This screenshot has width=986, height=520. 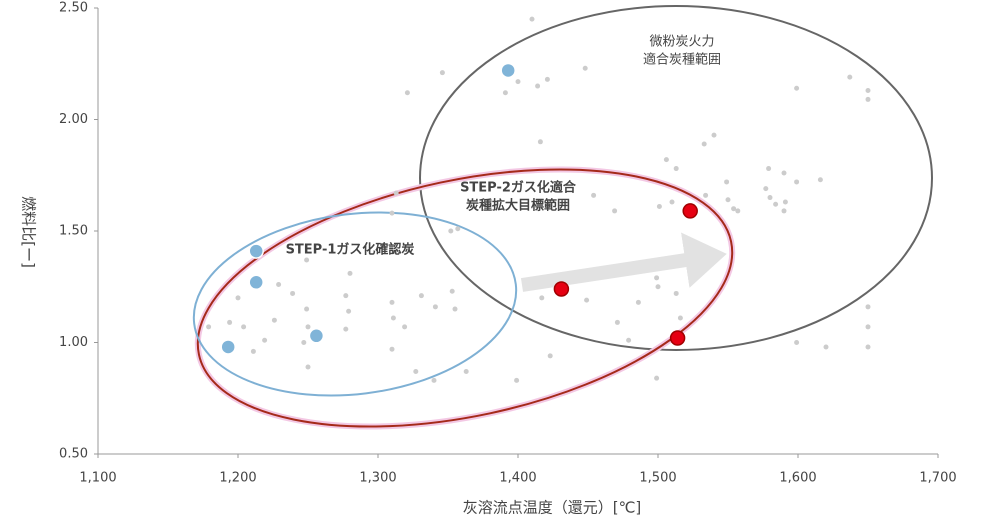 I want to click on x-tick-label: 1,400, so click(x=517, y=478).